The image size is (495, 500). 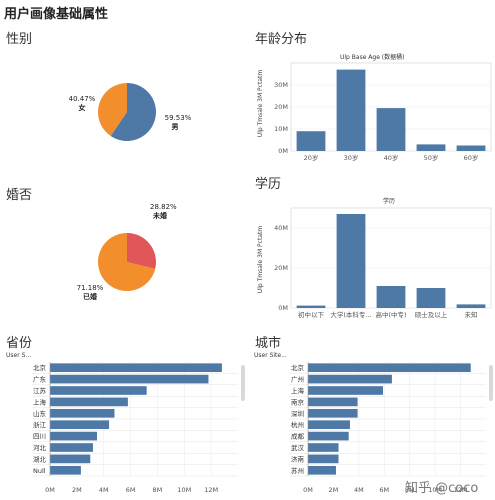 I want to click on marital-pie-chart: 28.82%未婚 71.18%已婚, so click(x=127, y=252).